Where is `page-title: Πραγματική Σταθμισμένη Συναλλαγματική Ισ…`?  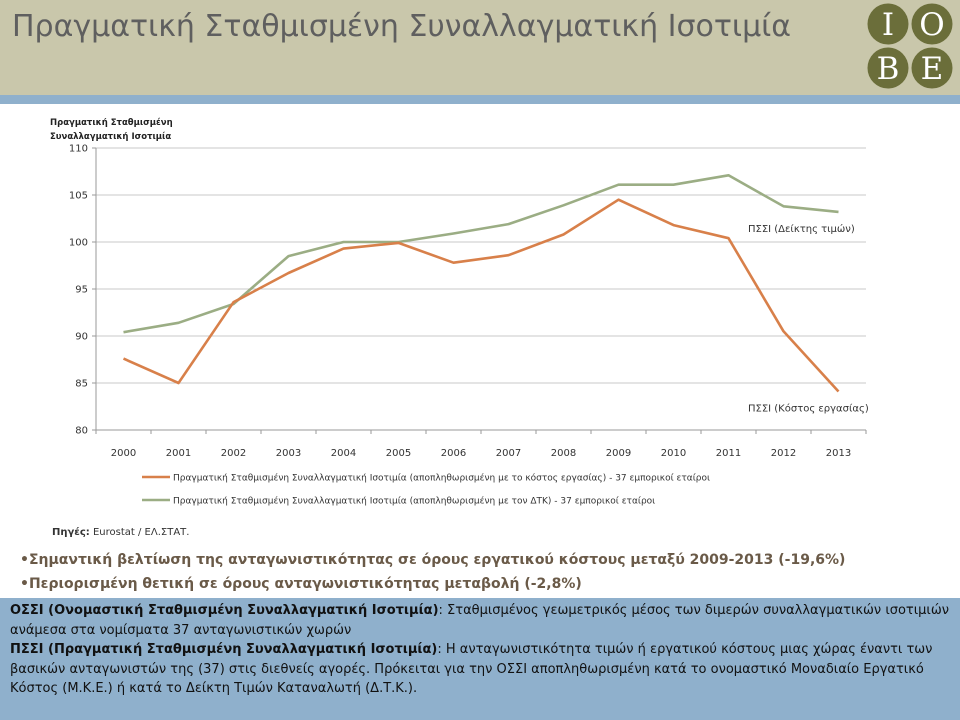 page-title: Πραγματική Σταθμισμένη Συναλλαγματική Ισ… is located at coordinates (402, 26).